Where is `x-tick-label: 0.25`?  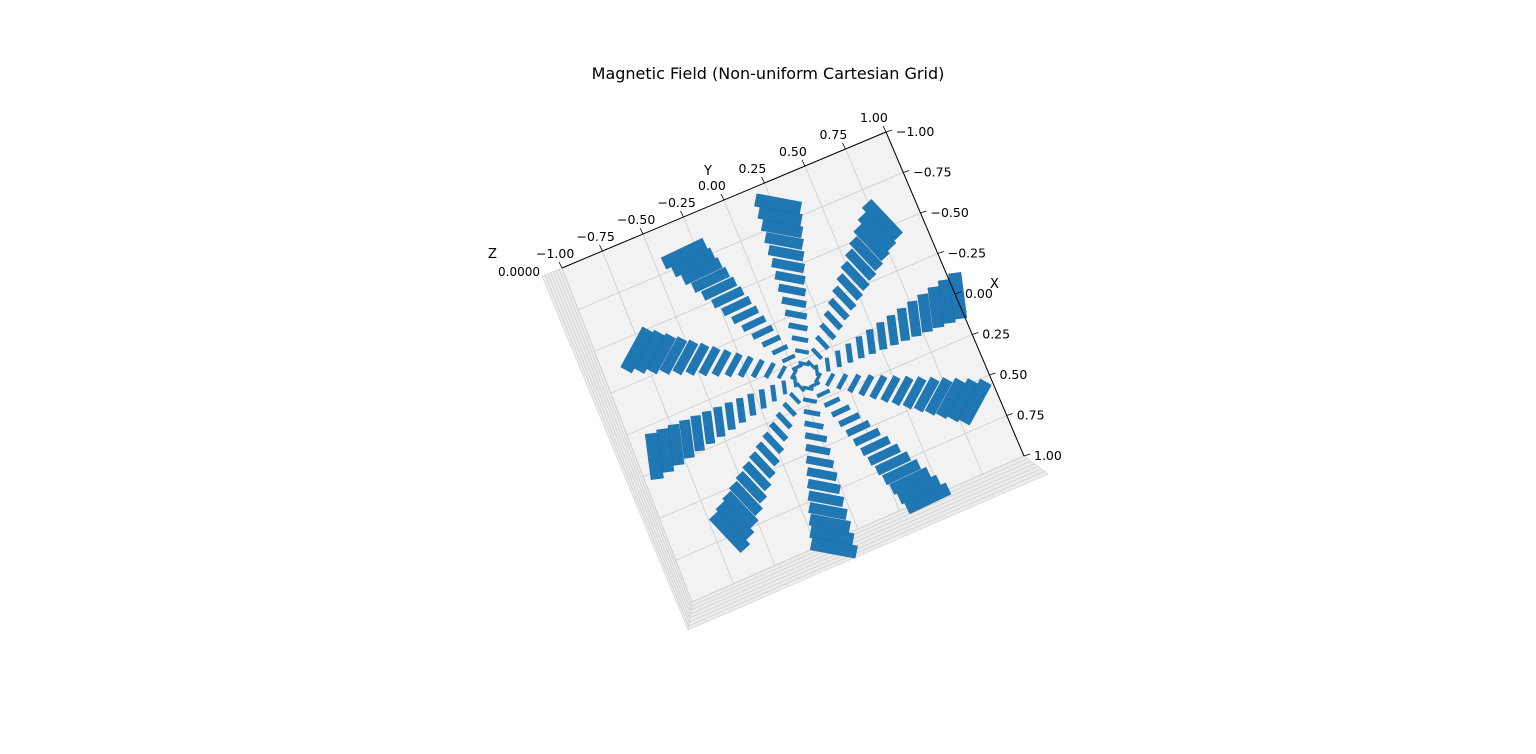
x-tick-label: 0.25 is located at coordinates (996, 334).